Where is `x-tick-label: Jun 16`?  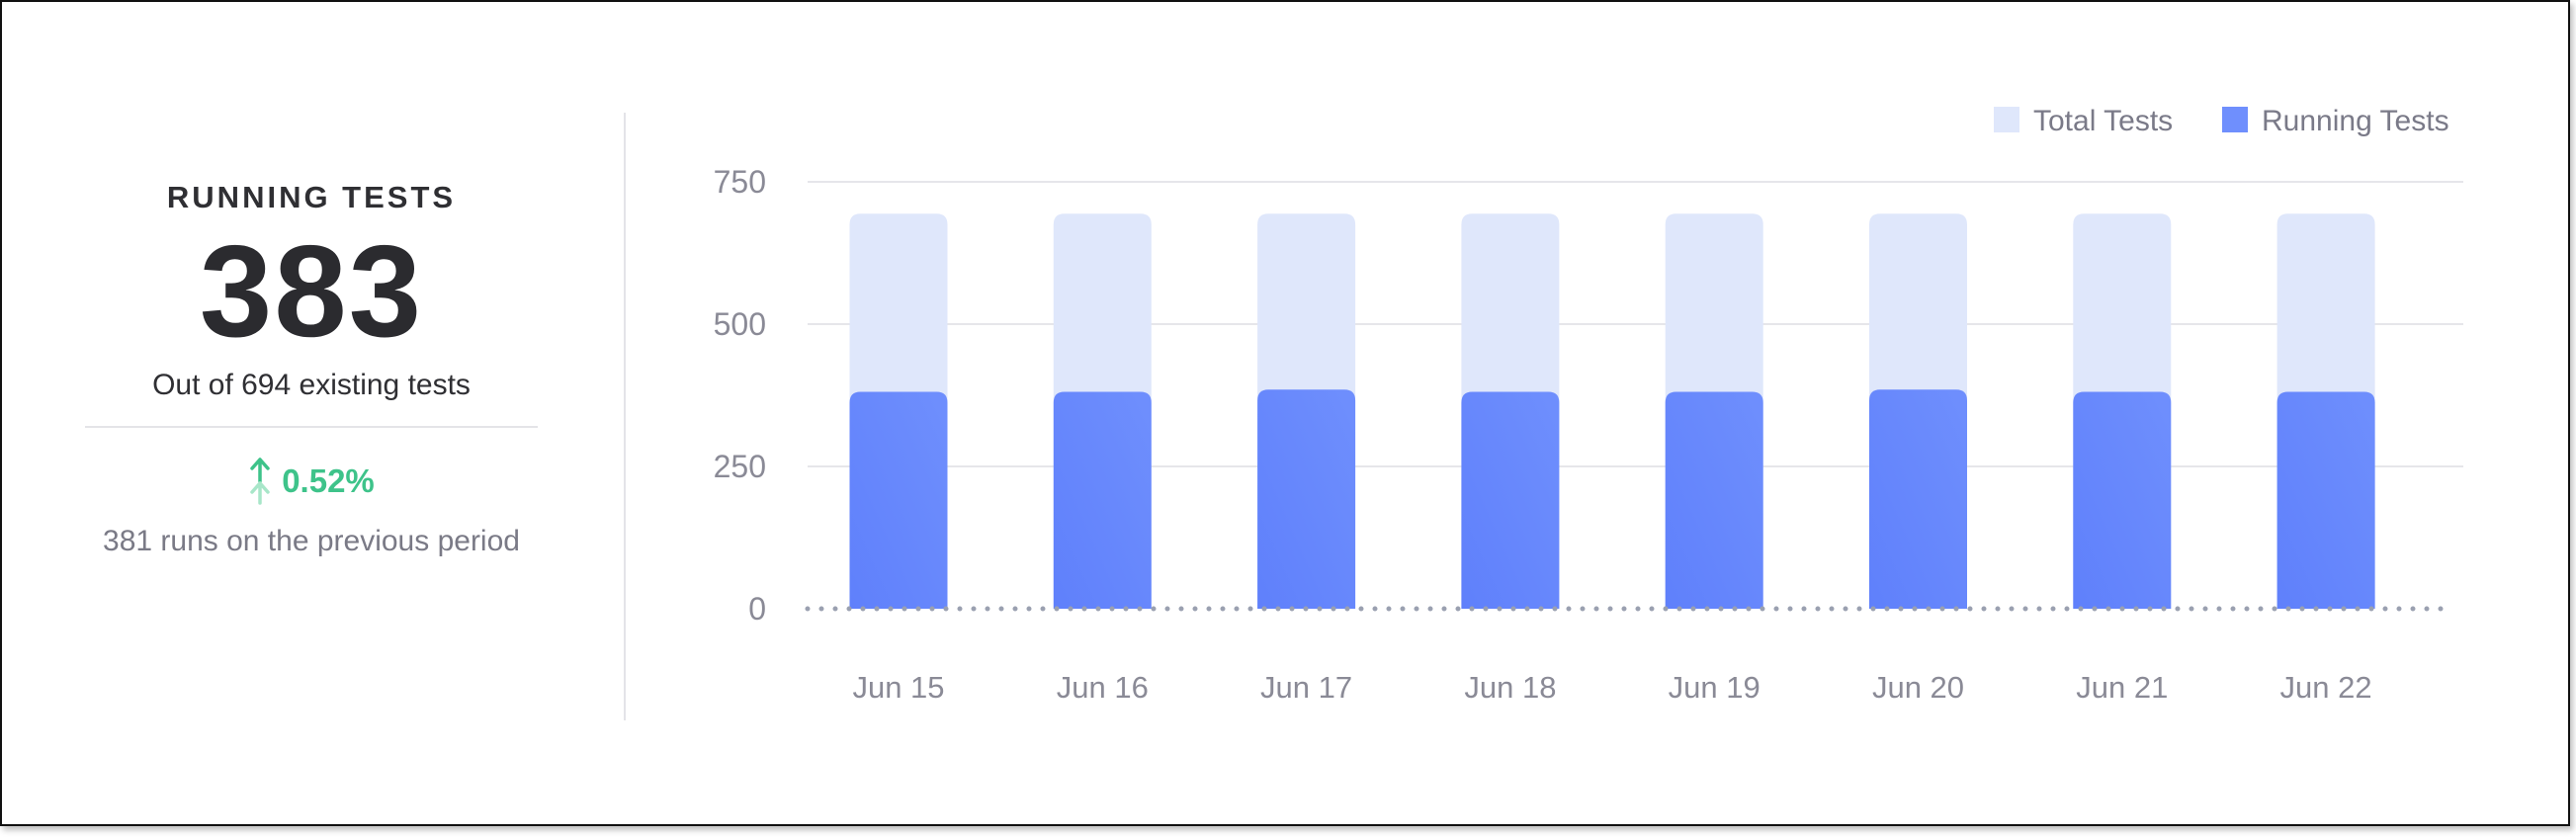
x-tick-label: Jun 16 is located at coordinates (1103, 687).